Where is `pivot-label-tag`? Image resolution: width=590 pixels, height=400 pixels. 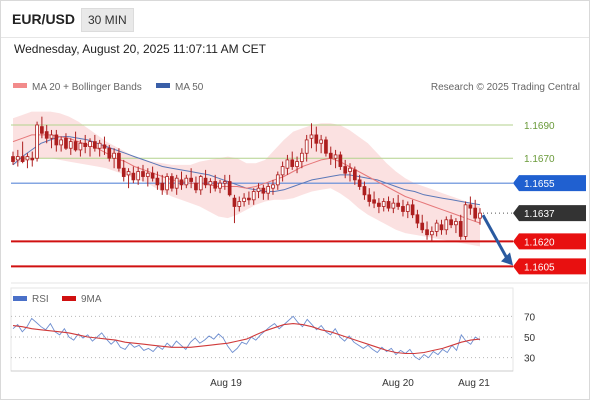 pivot-label-tag is located at coordinates (549, 183).